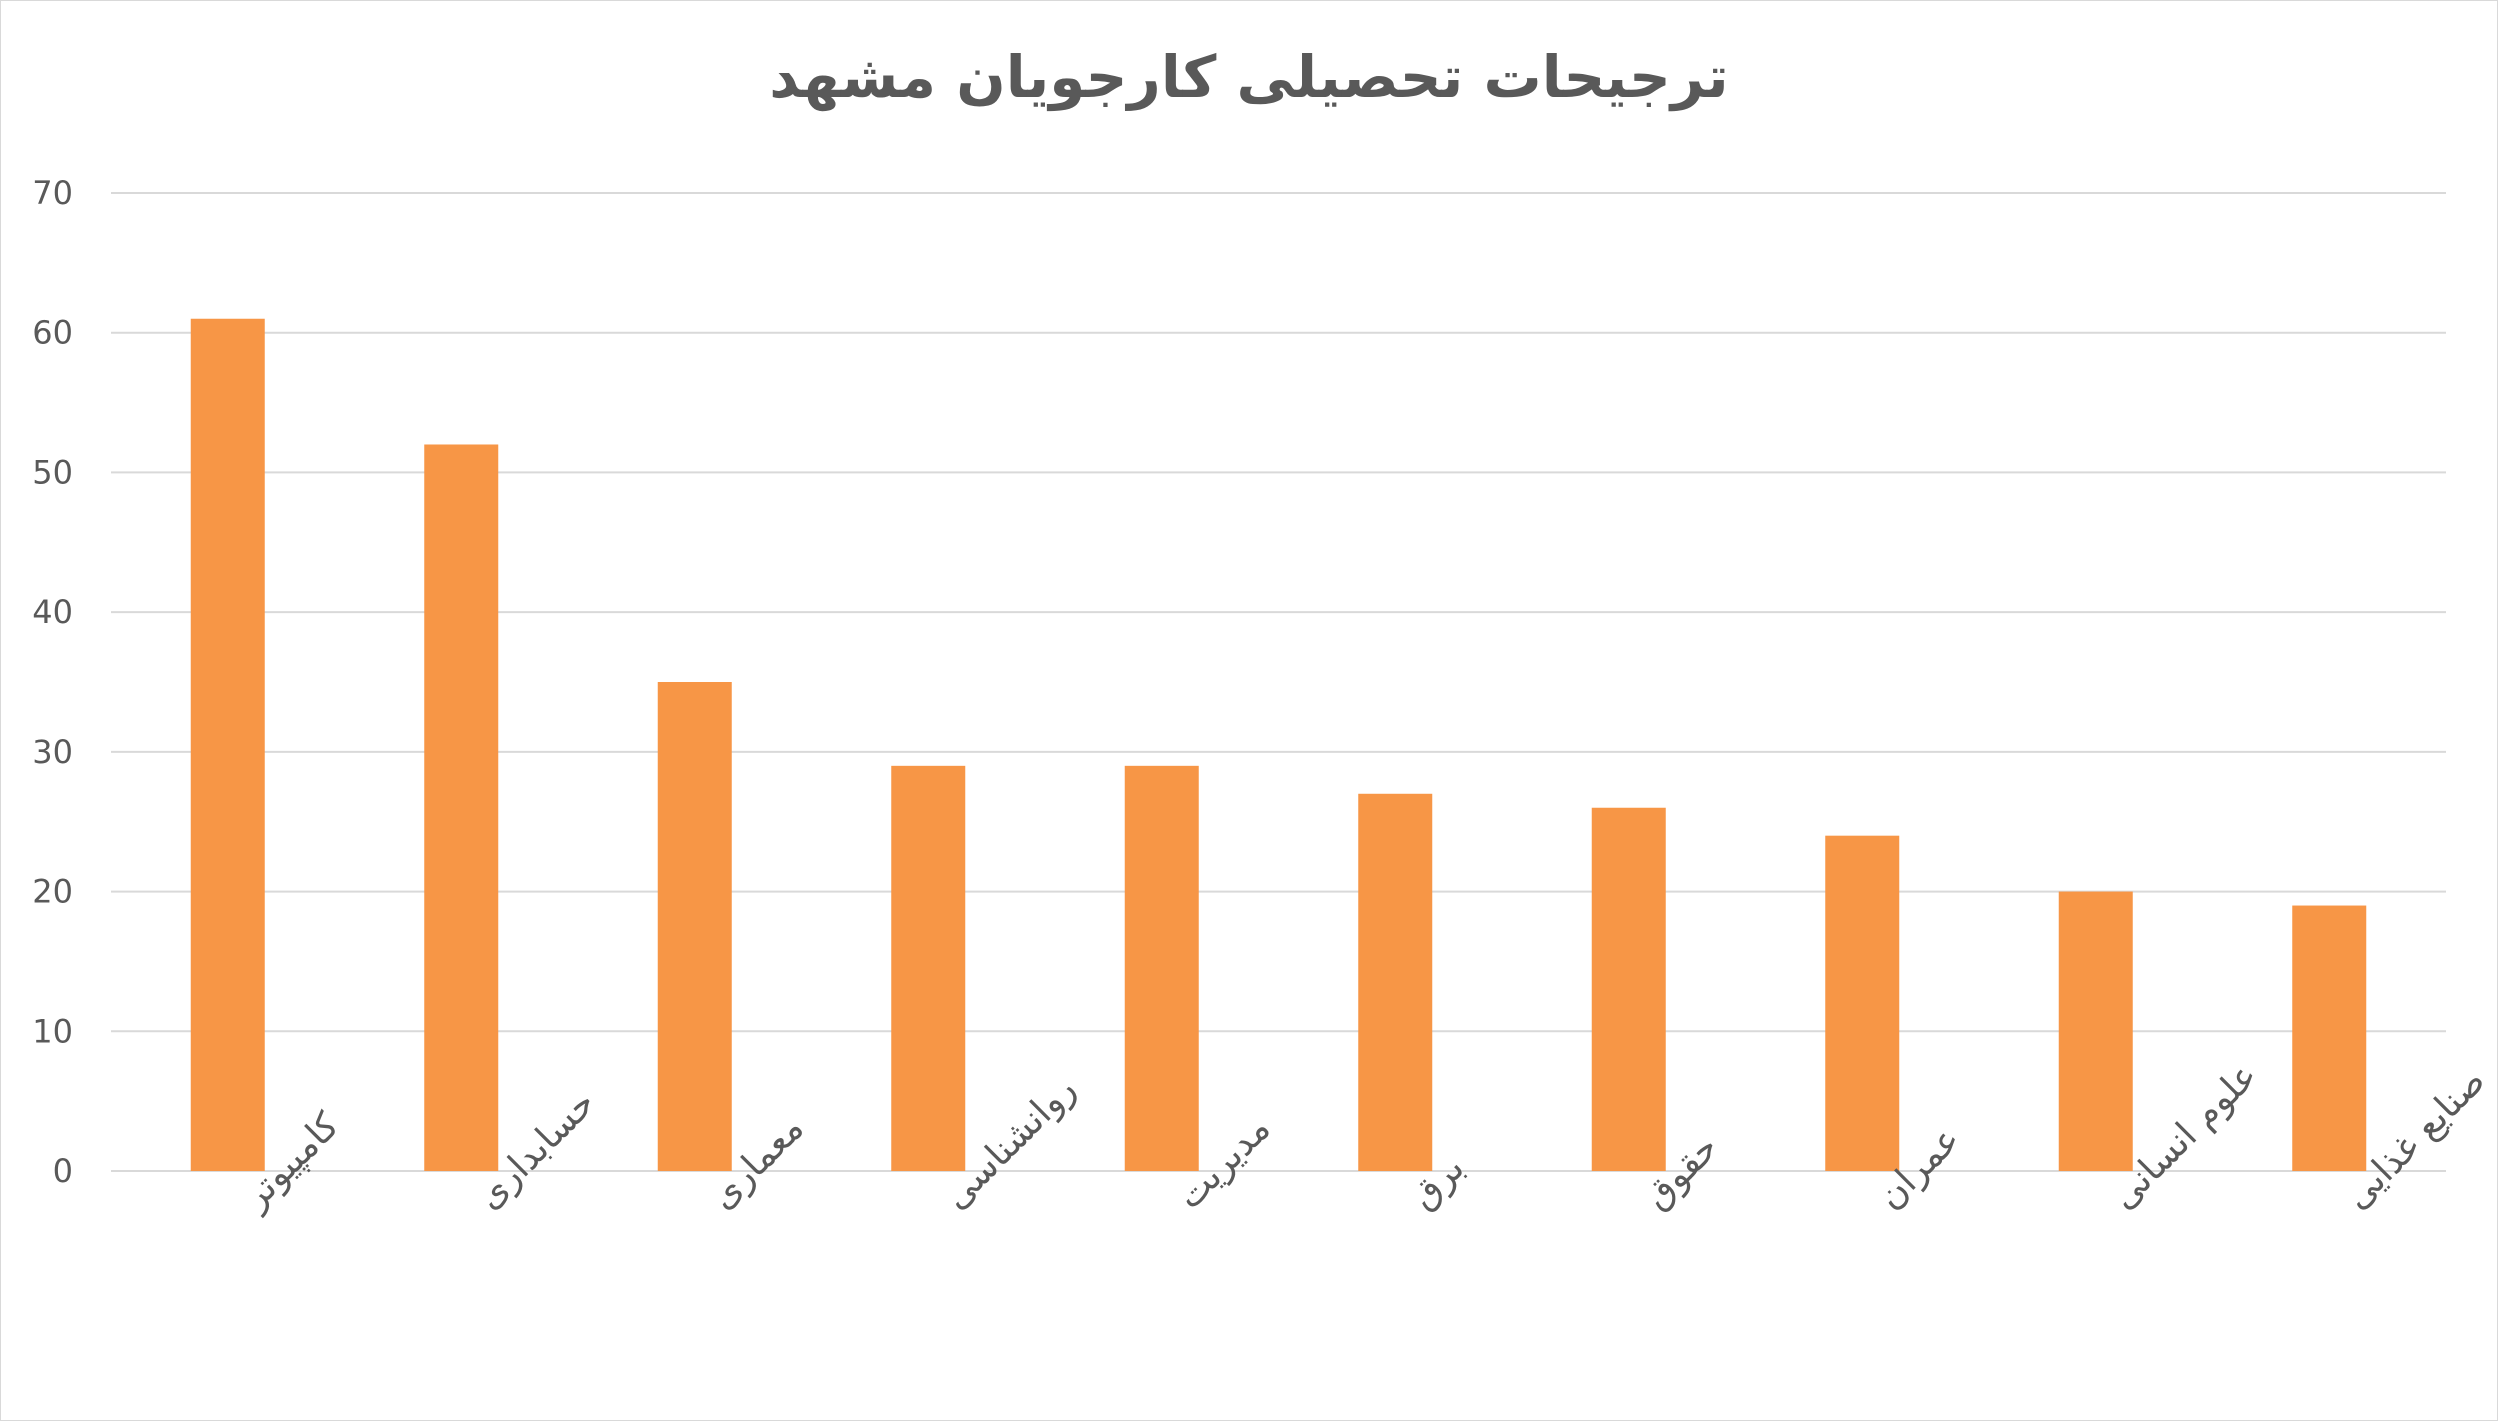 The width and height of the screenshot is (2498, 1421). I want to click on y-tick-label: 10, so click(52, 1031).